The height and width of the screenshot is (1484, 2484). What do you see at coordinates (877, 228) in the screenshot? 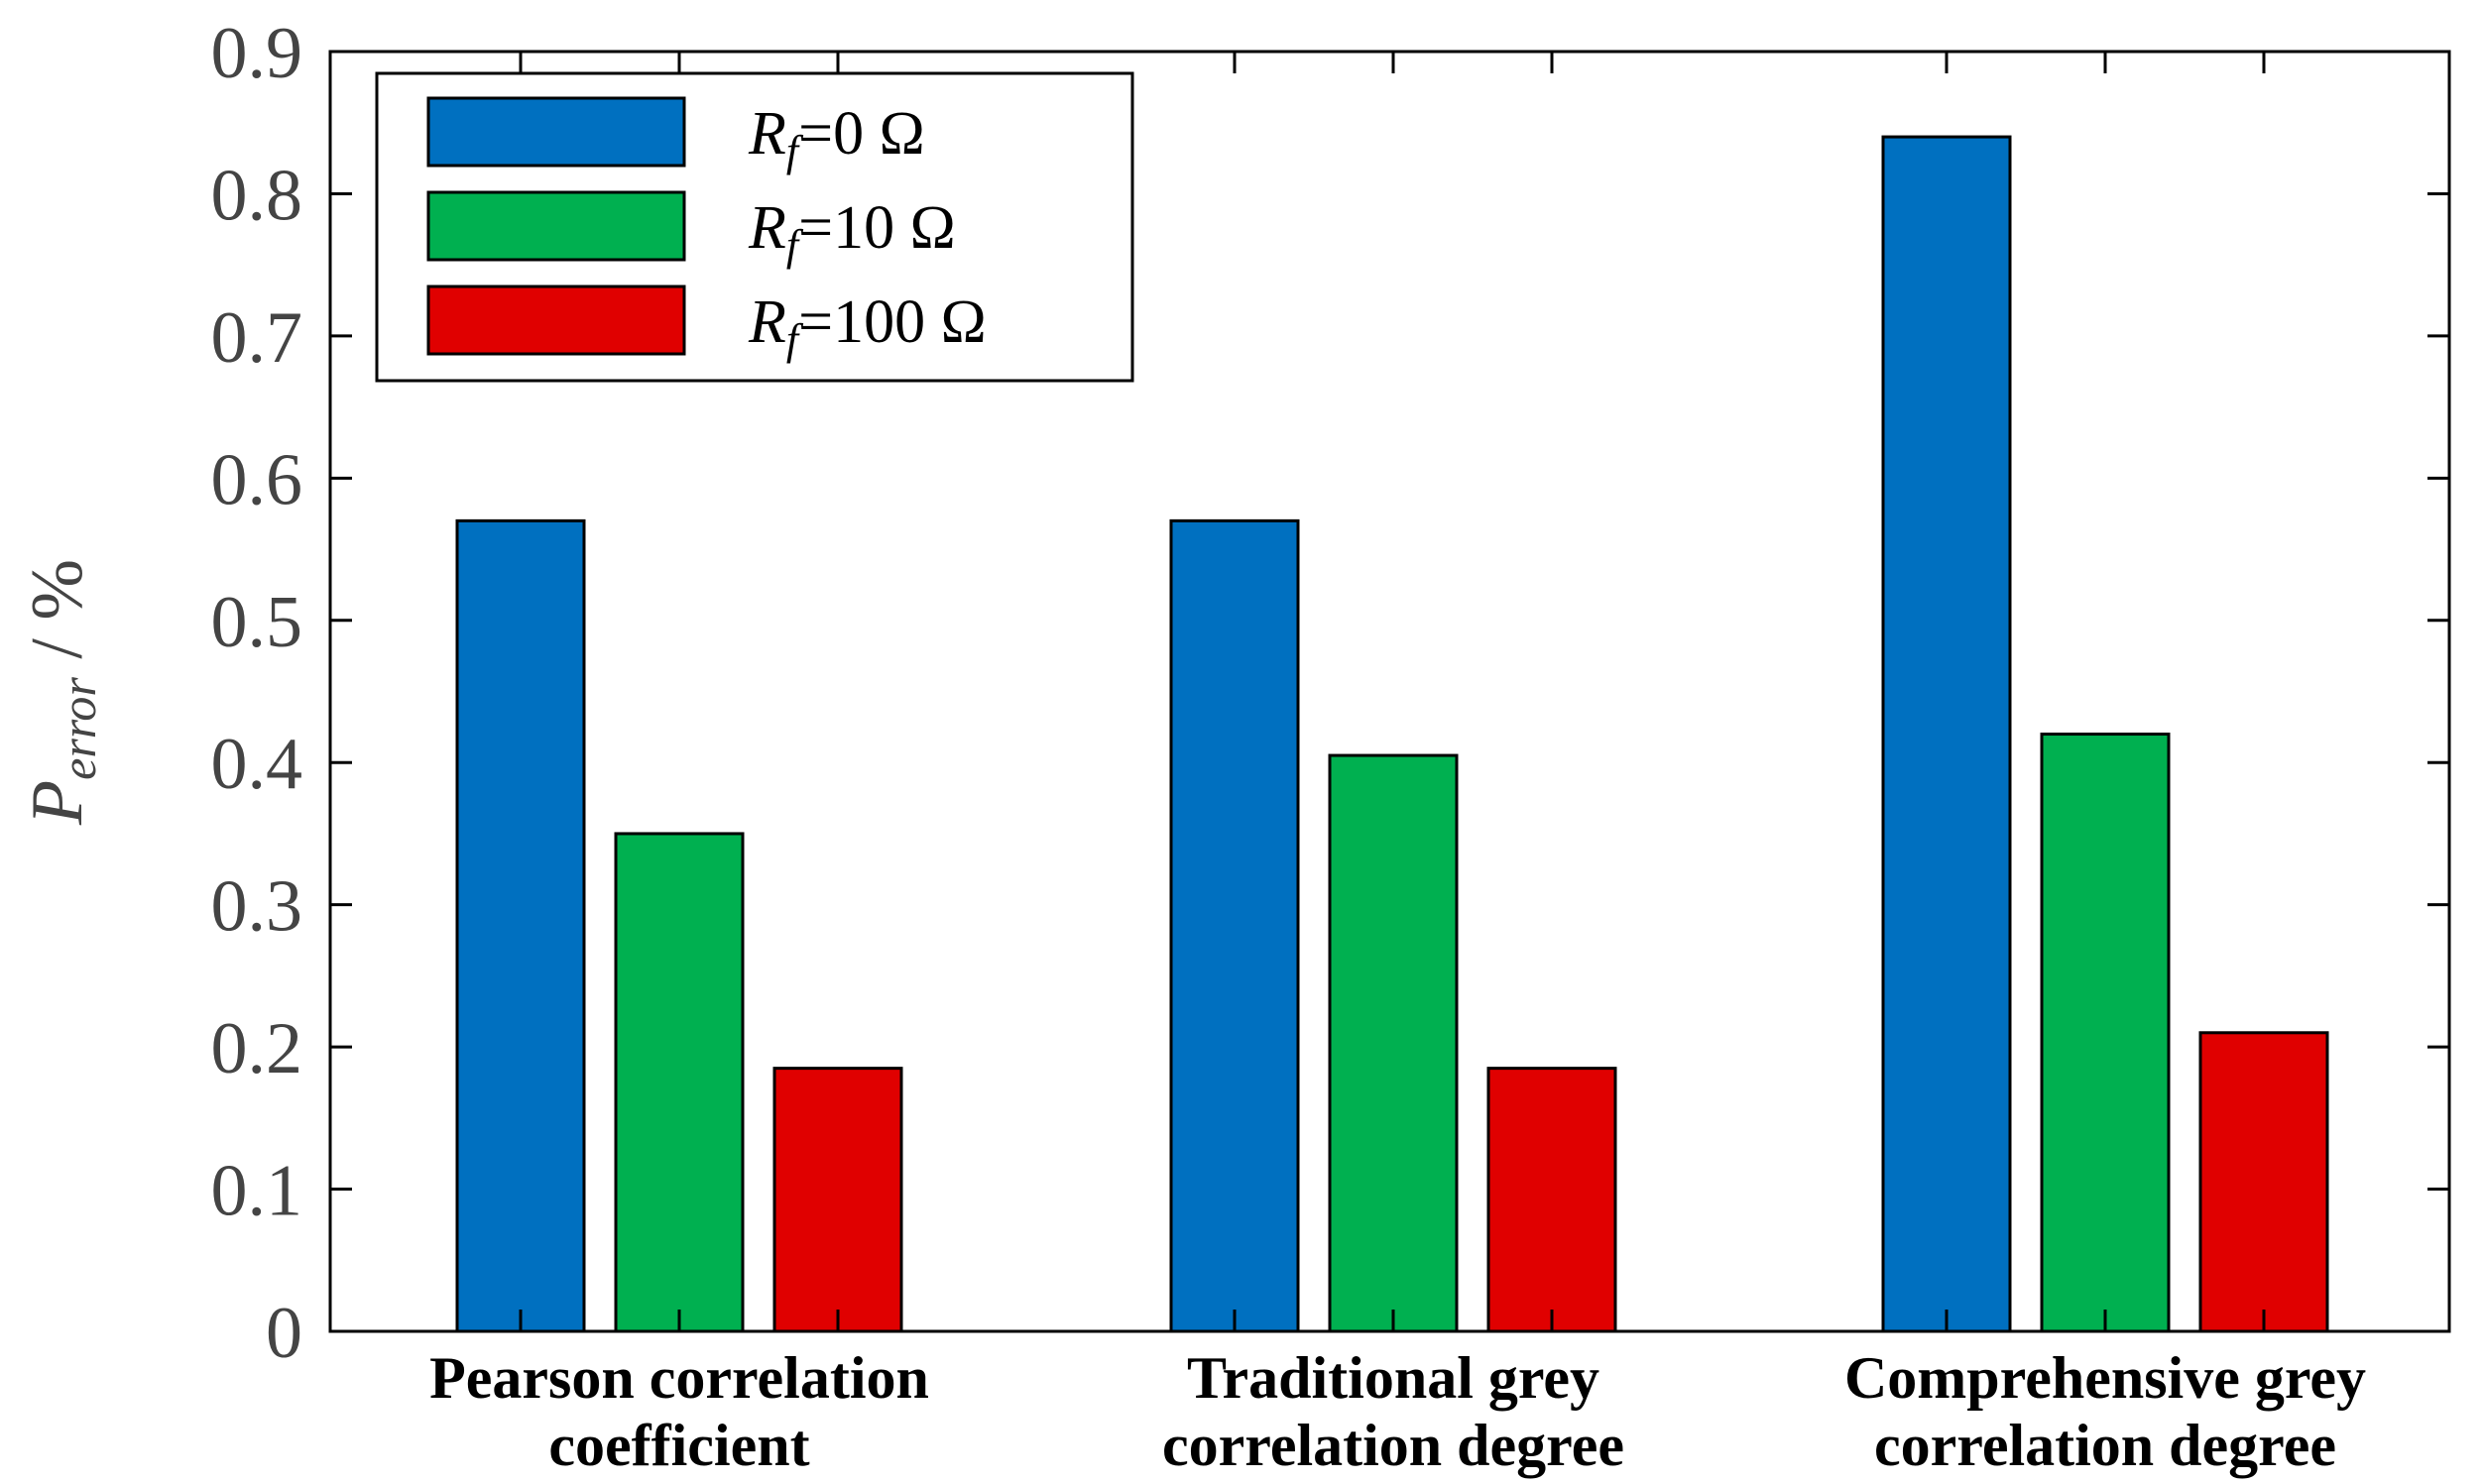
I see `legend-label-value: =10 Ω` at bounding box center [877, 228].